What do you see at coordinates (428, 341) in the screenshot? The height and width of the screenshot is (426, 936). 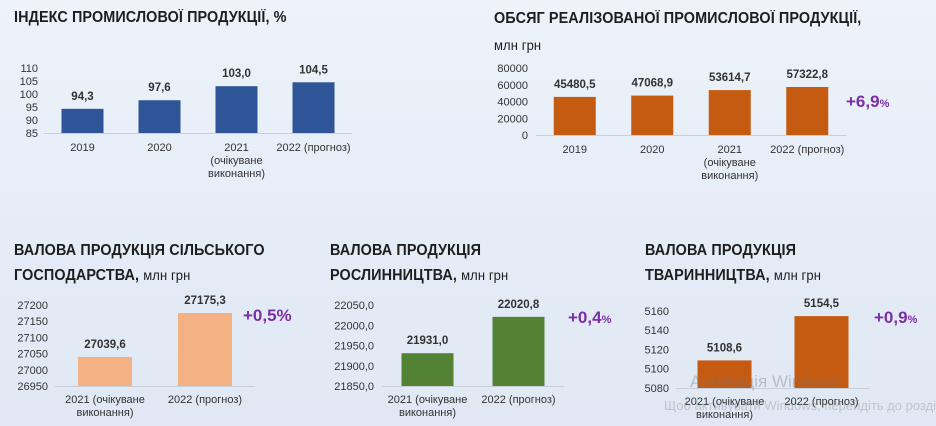 I see `crop-data-label: 21931,0` at bounding box center [428, 341].